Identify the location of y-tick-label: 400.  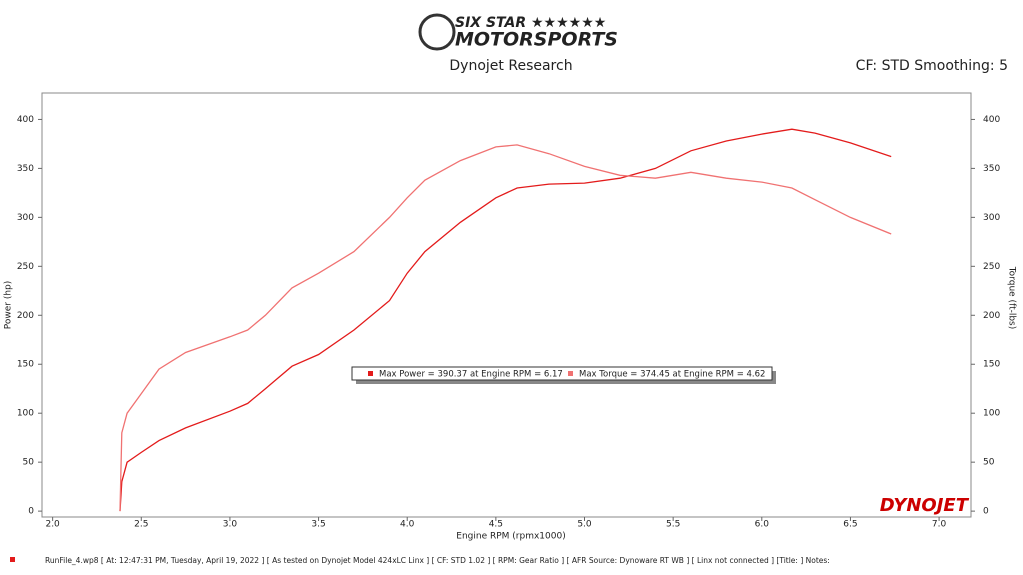
(25, 120).